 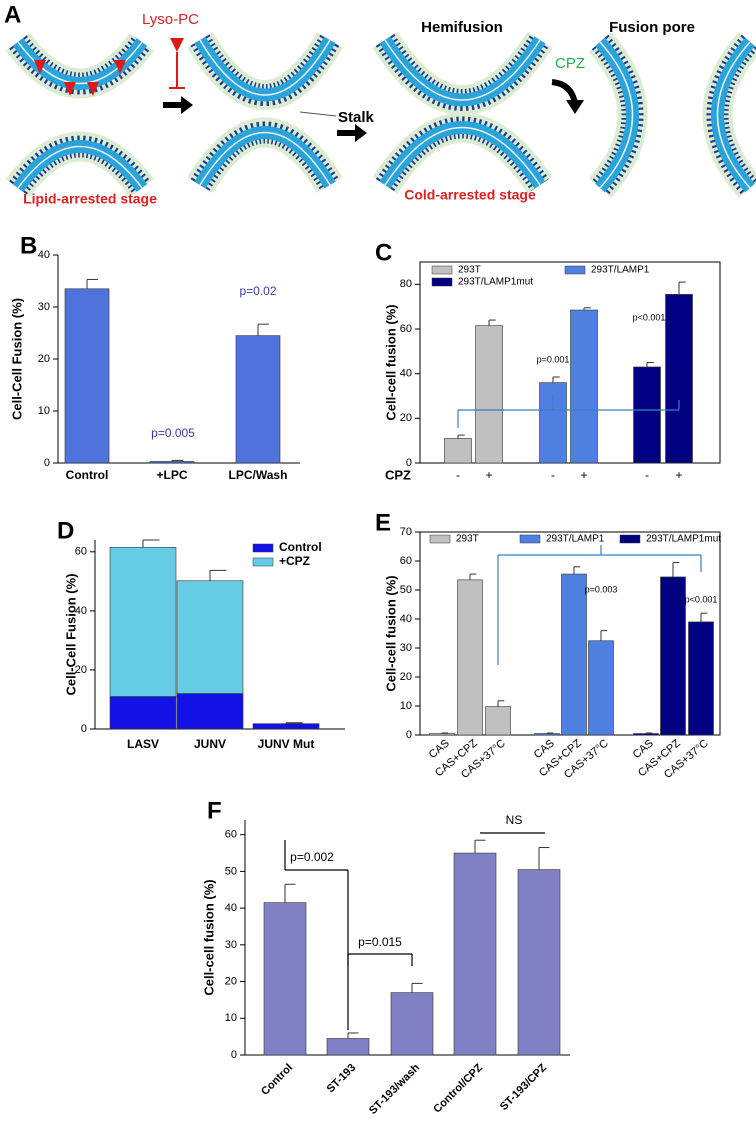 I want to click on stalk-pointer, so click(x=318, y=114).